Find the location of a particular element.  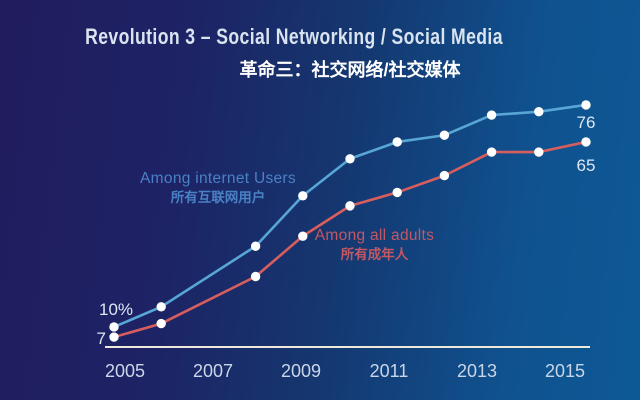

x-tick-label: 2005 is located at coordinates (125, 371).